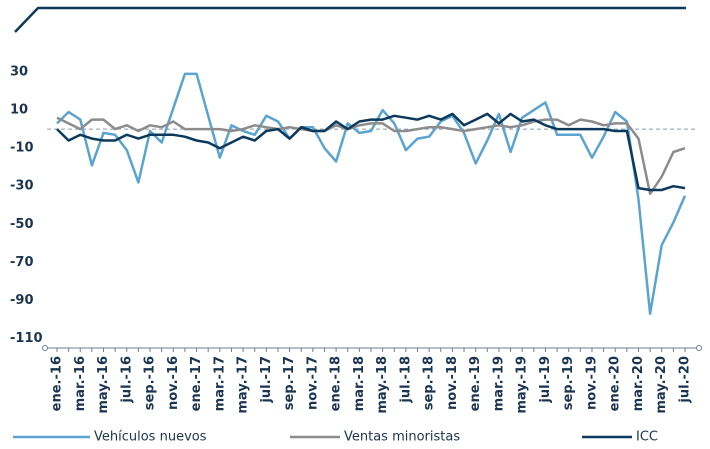  Describe the element at coordinates (405, 380) in the screenshot. I see `x-tick-label: jul.-18` at that location.